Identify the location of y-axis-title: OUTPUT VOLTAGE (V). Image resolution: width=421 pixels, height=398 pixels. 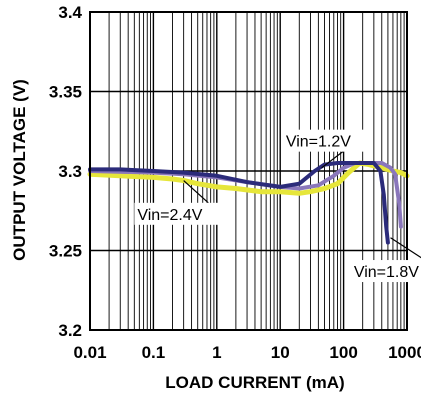
(19, 170).